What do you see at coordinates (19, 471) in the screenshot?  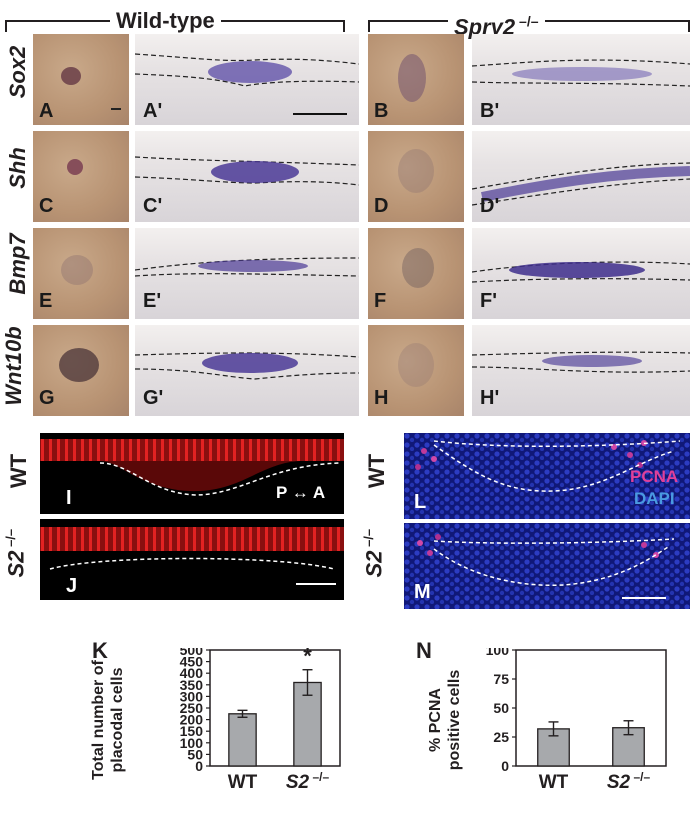 I see `genotype-label-wt-left: WT` at bounding box center [19, 471].